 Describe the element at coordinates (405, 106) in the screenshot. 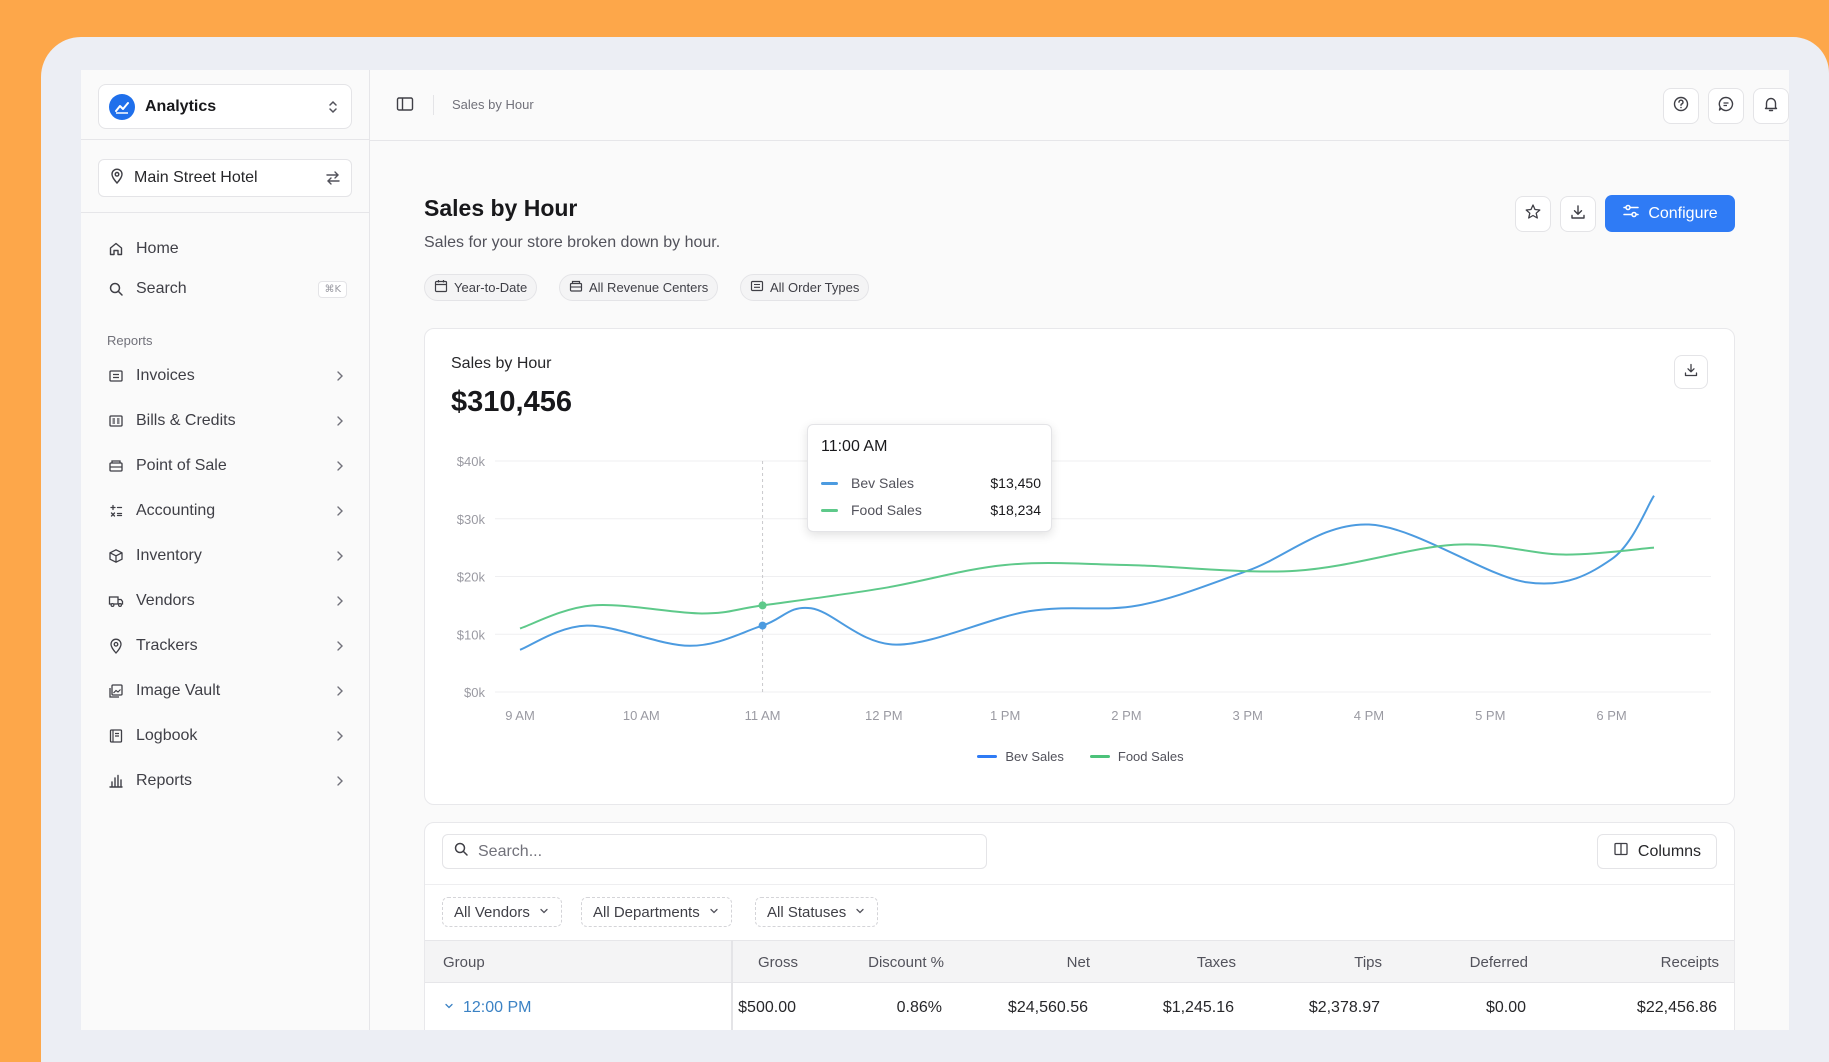

I see `sidebar-toggle-icon` at that location.